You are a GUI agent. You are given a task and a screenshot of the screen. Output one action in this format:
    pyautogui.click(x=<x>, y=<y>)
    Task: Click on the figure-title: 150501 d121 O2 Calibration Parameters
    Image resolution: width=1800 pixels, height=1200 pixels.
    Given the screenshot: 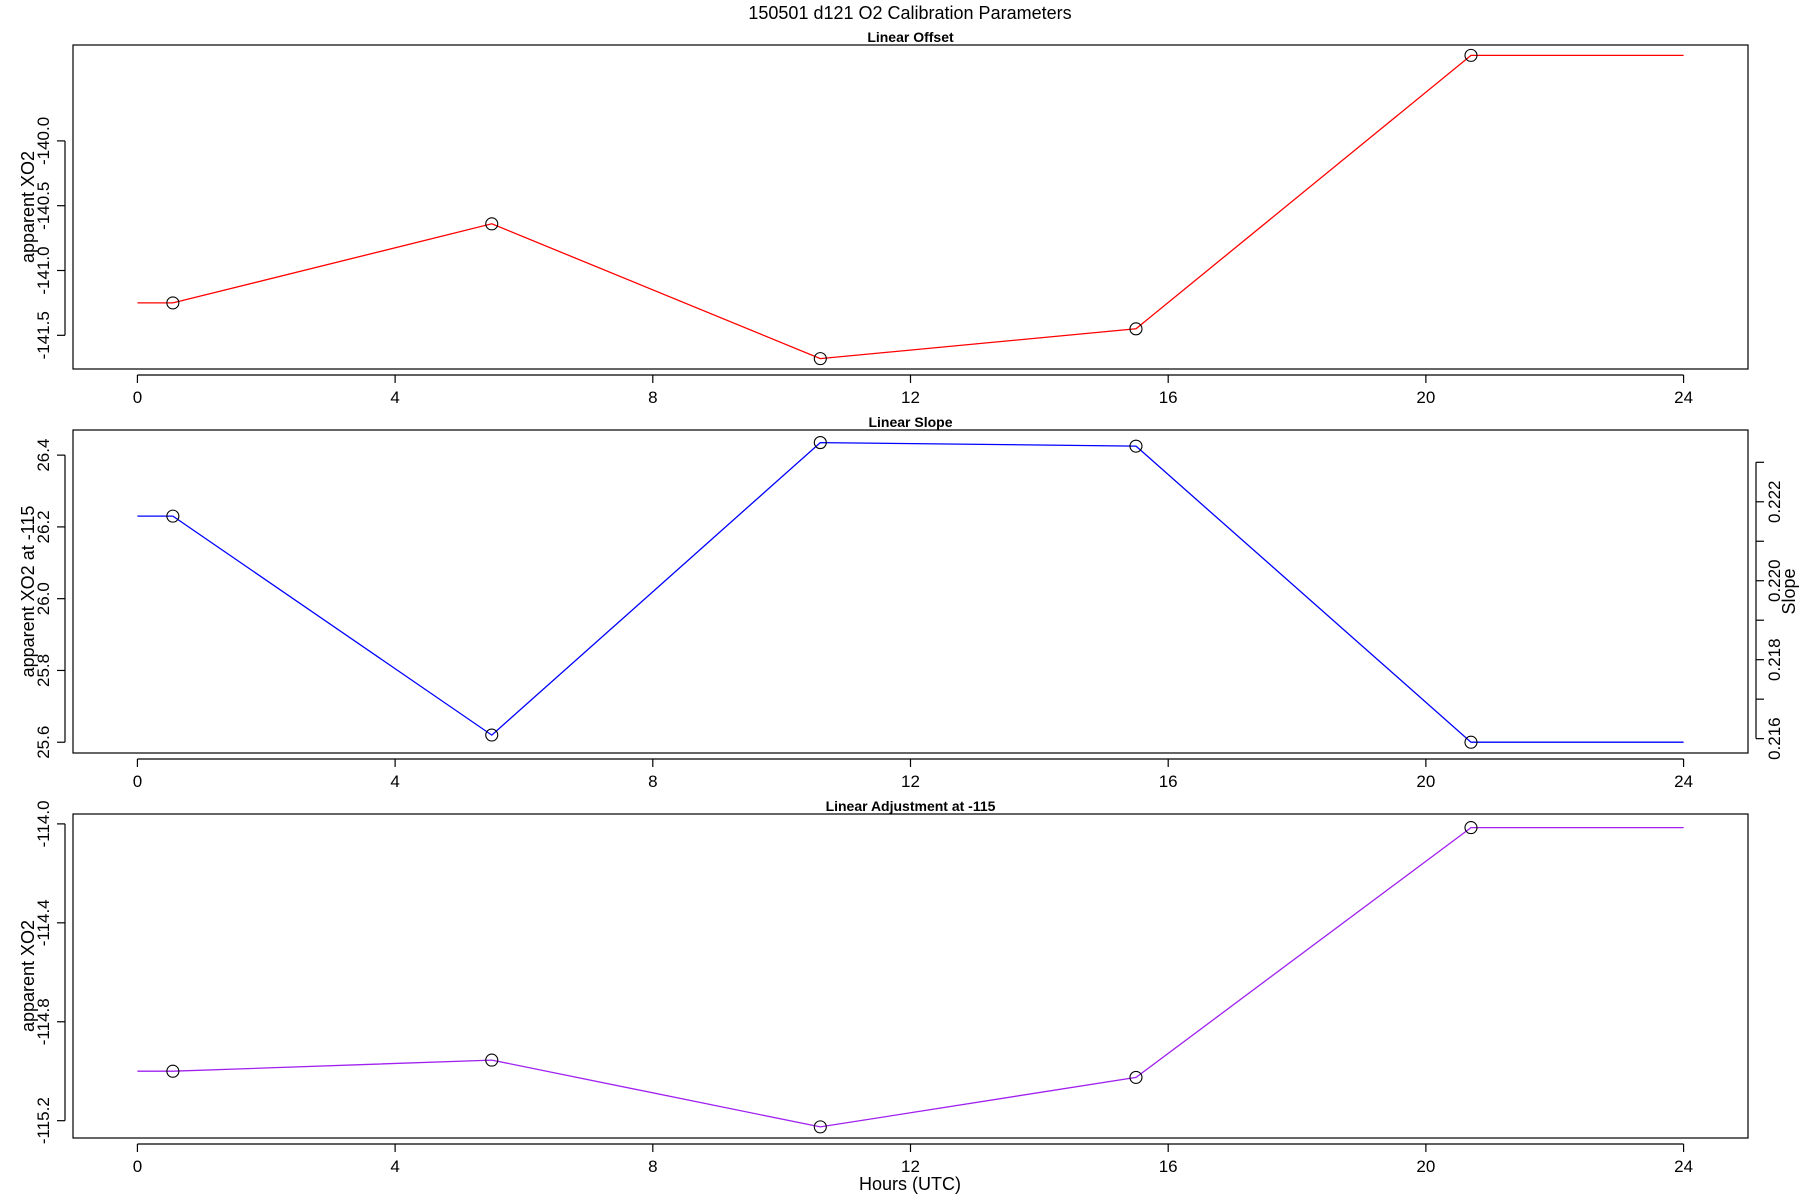 What is the action you would take?
    pyautogui.click(x=909, y=13)
    